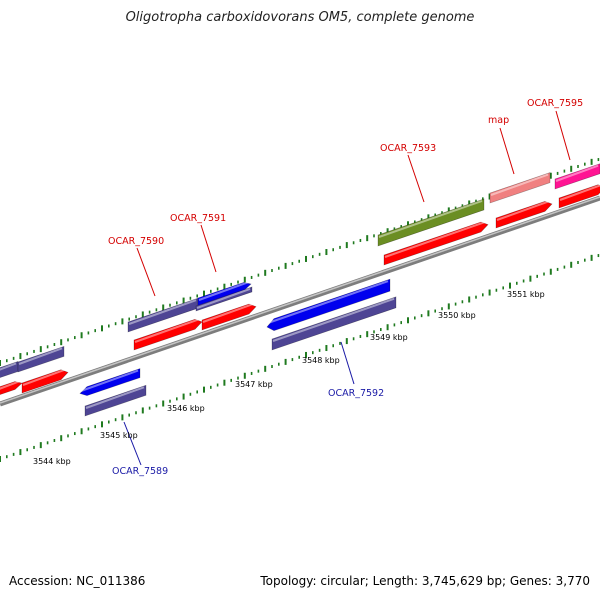 The image size is (600, 600). I want to click on scale-label: 3544 kbp, so click(52, 461).